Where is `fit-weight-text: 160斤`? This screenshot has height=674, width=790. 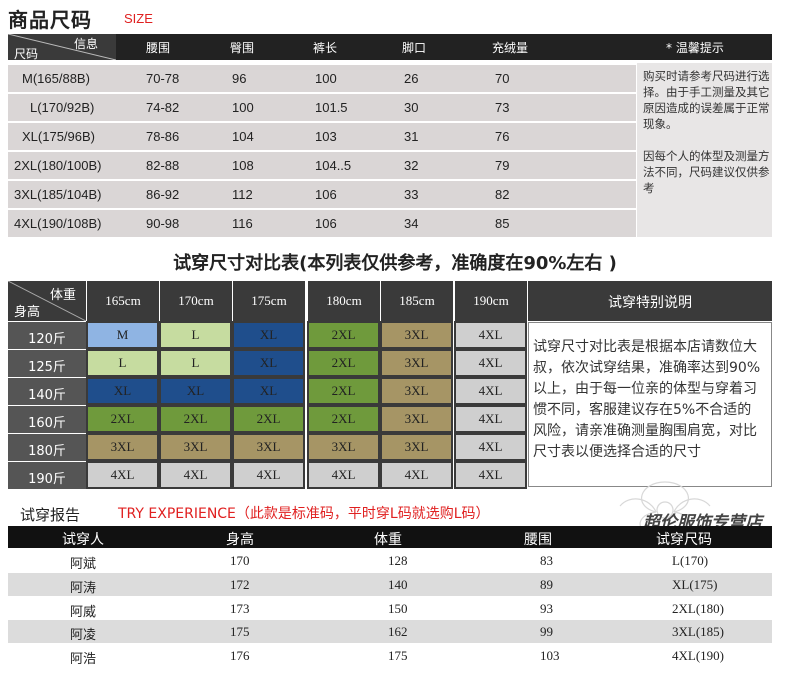
fit-weight-text: 160斤 is located at coordinates (47, 423).